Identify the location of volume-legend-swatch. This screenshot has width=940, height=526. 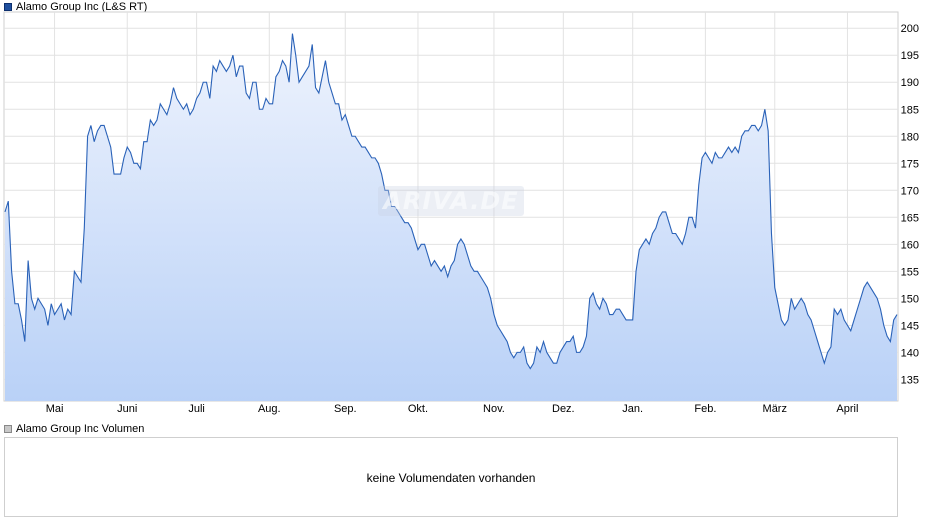
(8, 429).